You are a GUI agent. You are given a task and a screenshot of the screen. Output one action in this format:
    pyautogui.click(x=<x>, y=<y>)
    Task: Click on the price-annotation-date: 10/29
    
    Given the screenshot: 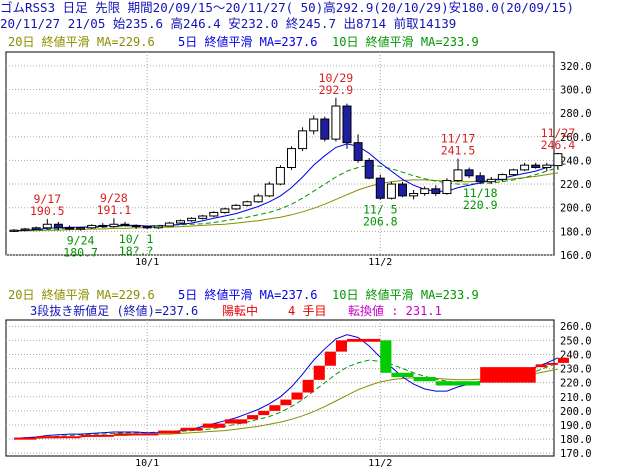 What is the action you would take?
    pyautogui.click(x=336, y=78)
    